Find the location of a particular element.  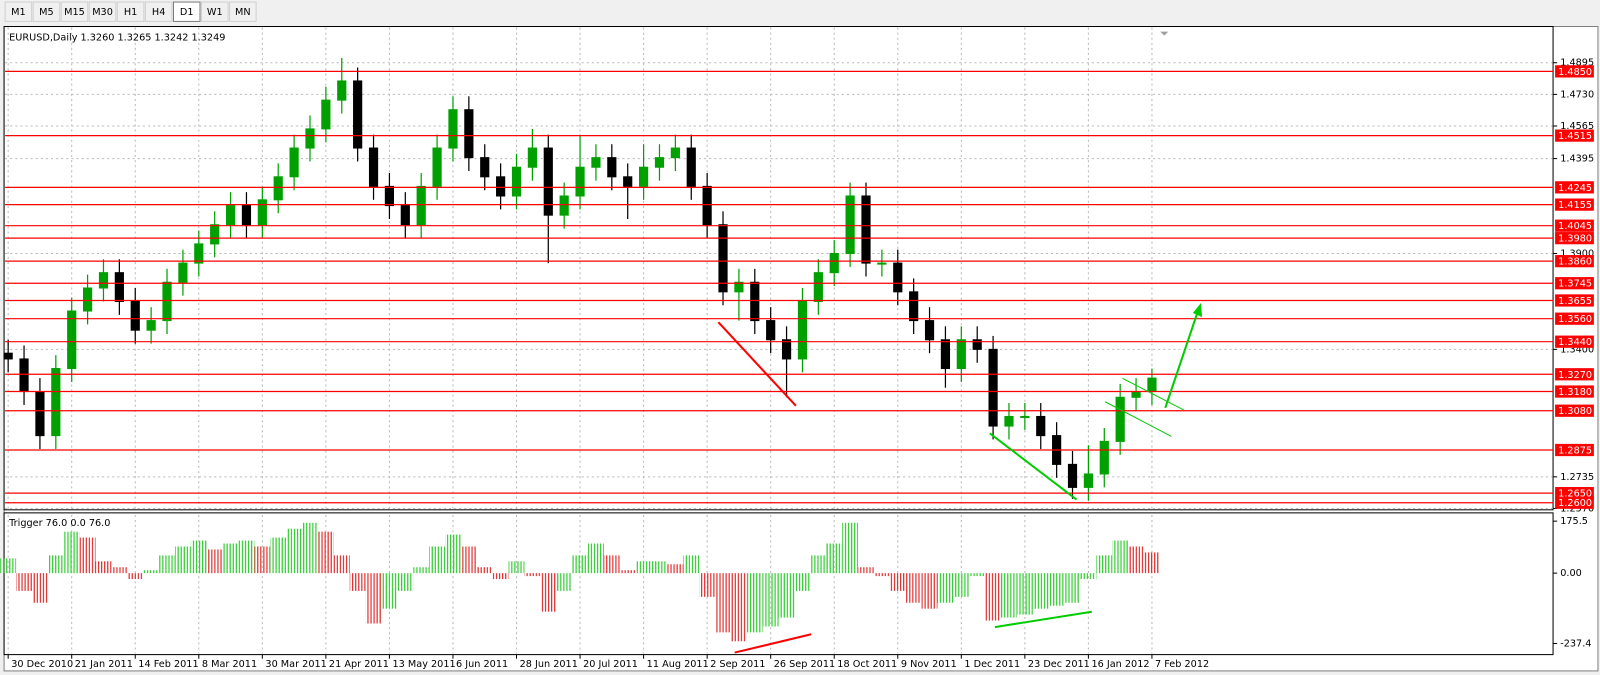

timeframe-button: M15 is located at coordinates (74, 11).